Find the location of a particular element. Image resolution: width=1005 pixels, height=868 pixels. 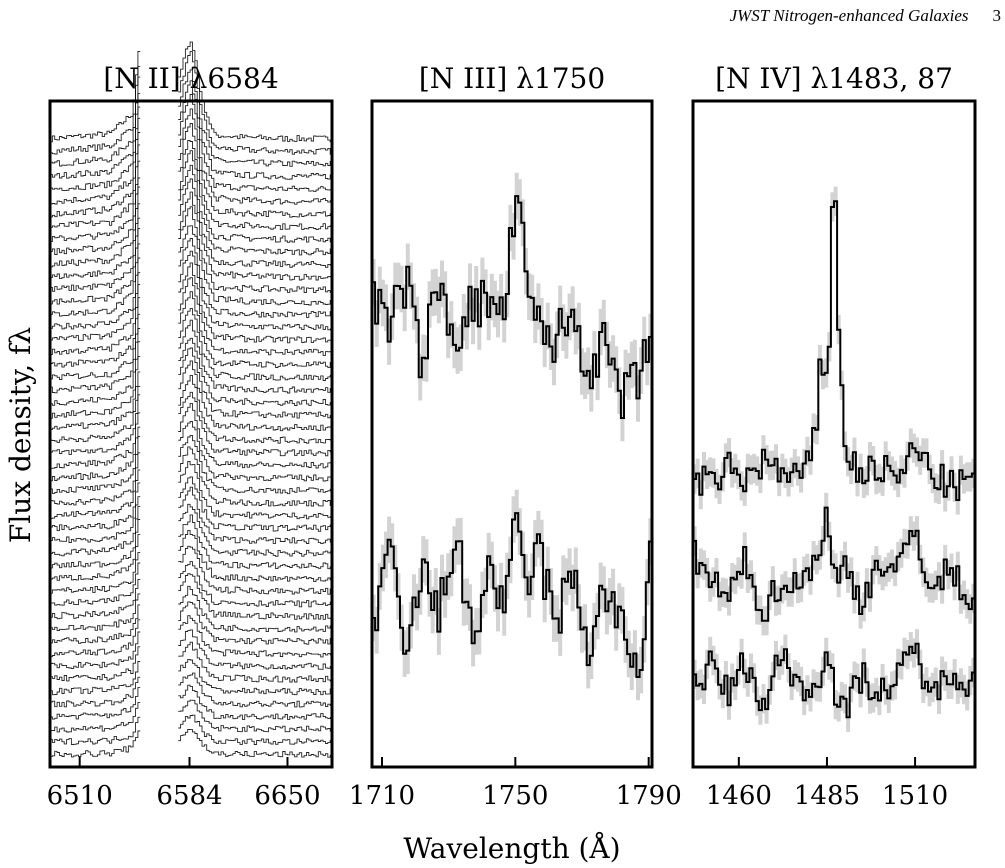

error-band is located at coordinates (834, 350).